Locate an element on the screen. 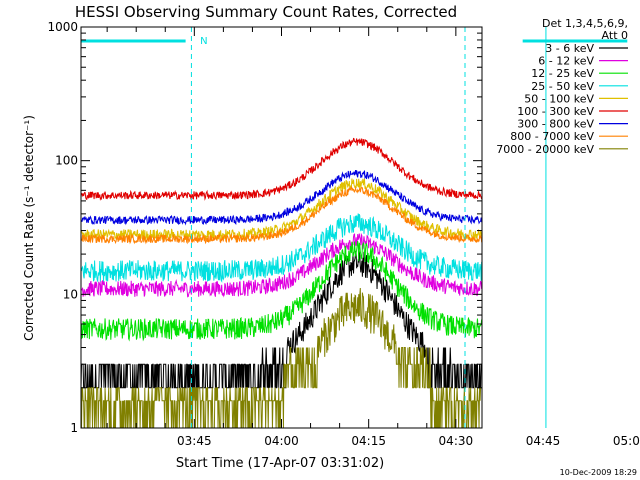 Image resolution: width=640 pixels, height=480 pixels. legend-entry-label: 300 - 800 keV is located at coordinates (555, 124).